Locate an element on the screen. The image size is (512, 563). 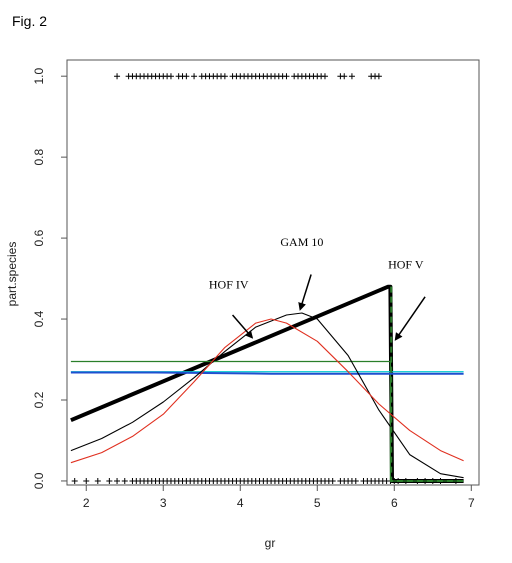
annotation-label: HOF IV is located at coordinates (229, 285).